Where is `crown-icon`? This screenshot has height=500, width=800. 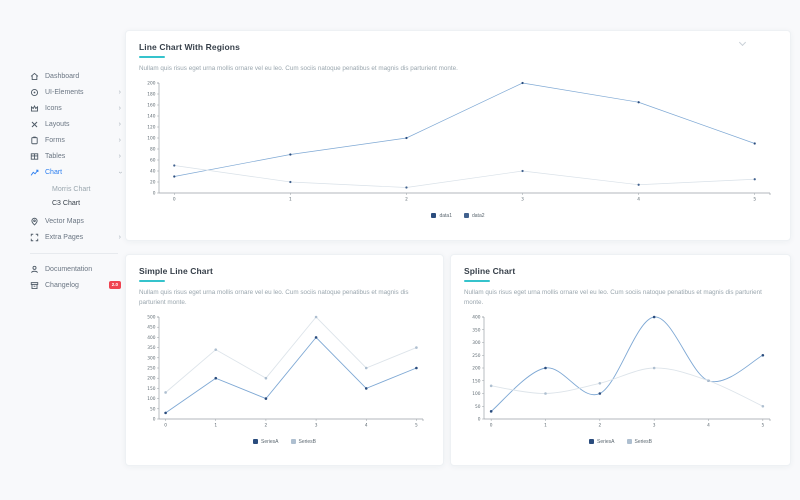
crown-icon is located at coordinates (34, 108).